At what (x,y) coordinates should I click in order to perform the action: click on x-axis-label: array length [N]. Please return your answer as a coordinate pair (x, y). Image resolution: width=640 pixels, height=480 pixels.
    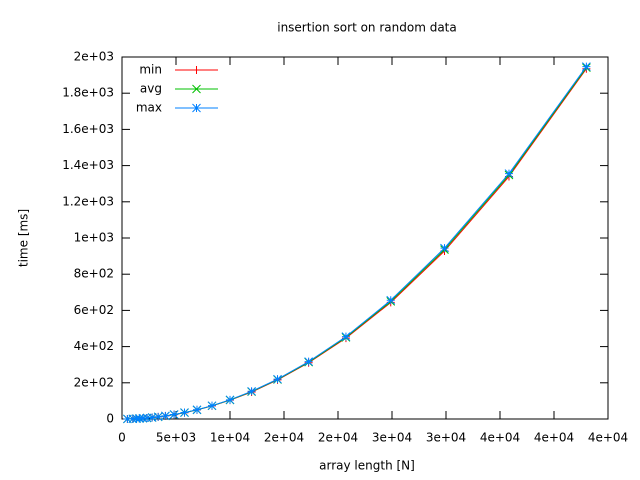
    Looking at the image, I should click on (367, 466).